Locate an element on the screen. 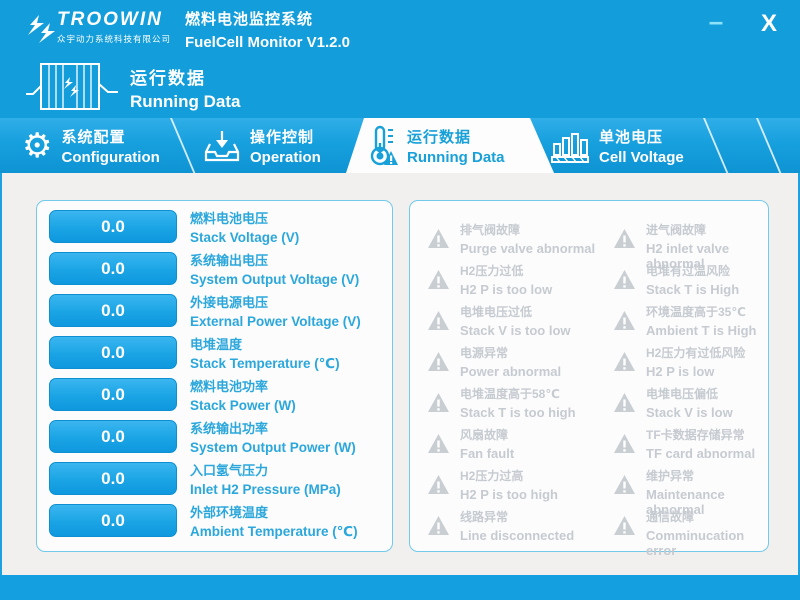 Image resolution: width=800 pixels, height=600 pixels. tab-label-zh: 运行数据 is located at coordinates (439, 137).